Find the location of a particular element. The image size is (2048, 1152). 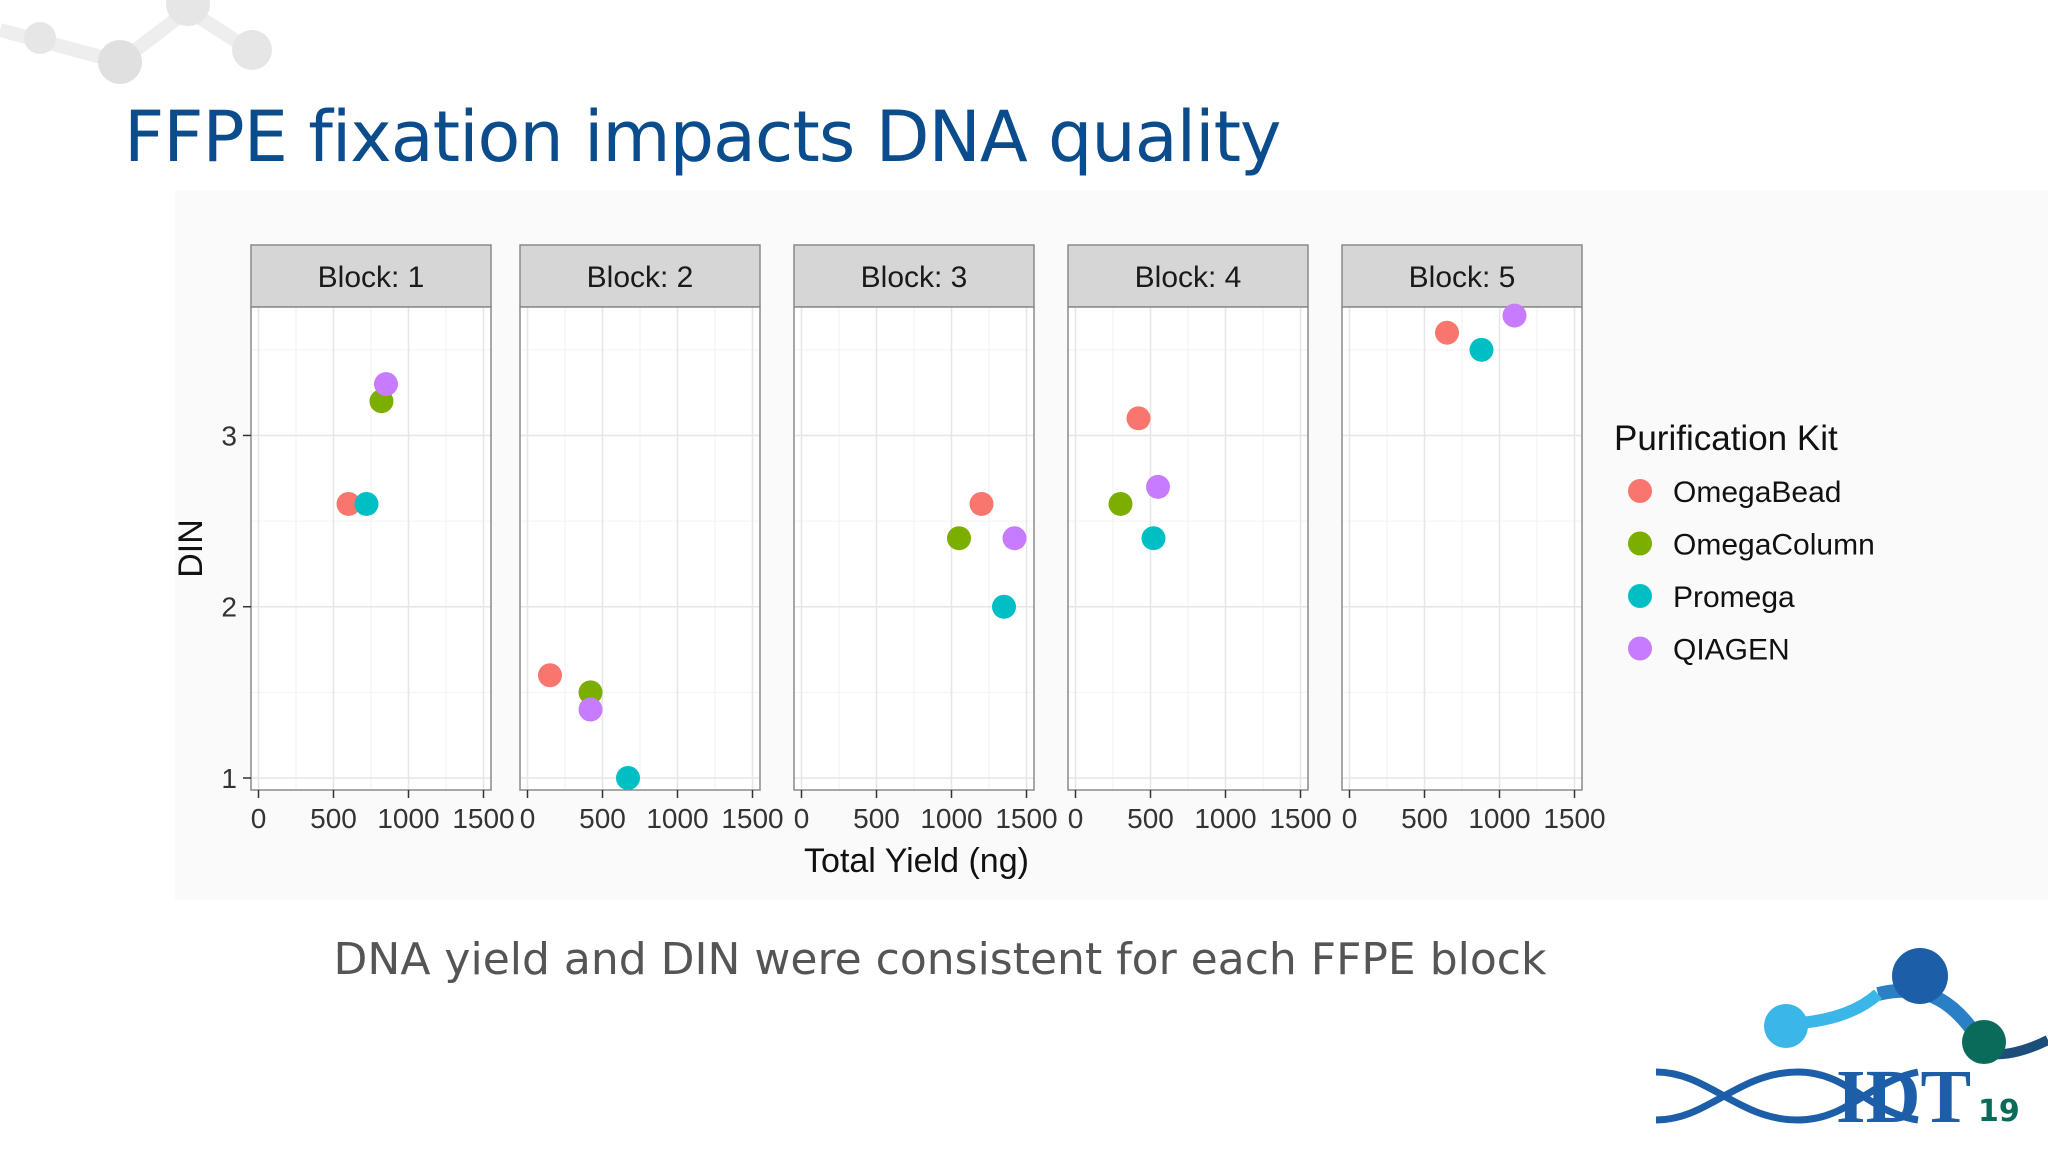

slide-title: FFPE fixation impacts DNA quality is located at coordinates (702, 137).